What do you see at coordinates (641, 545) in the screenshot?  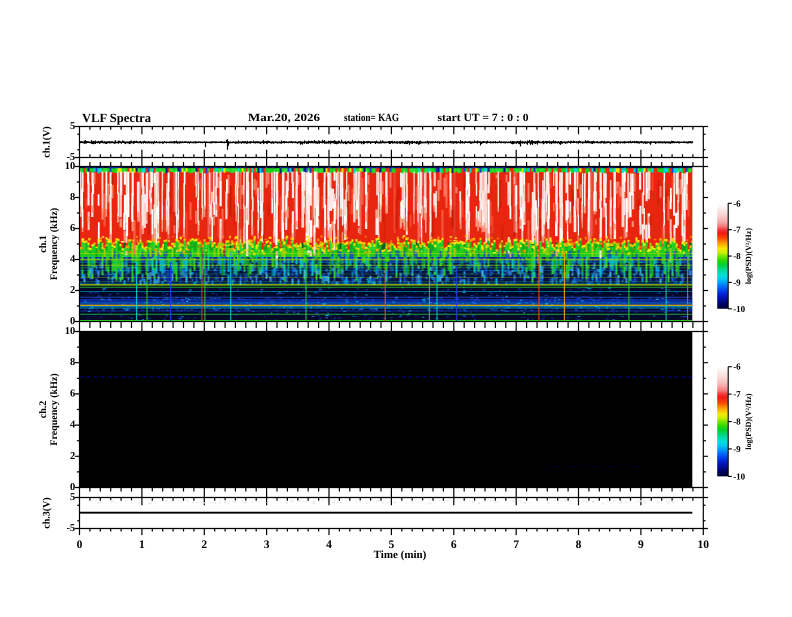 I see `svg-text: 9` at bounding box center [641, 545].